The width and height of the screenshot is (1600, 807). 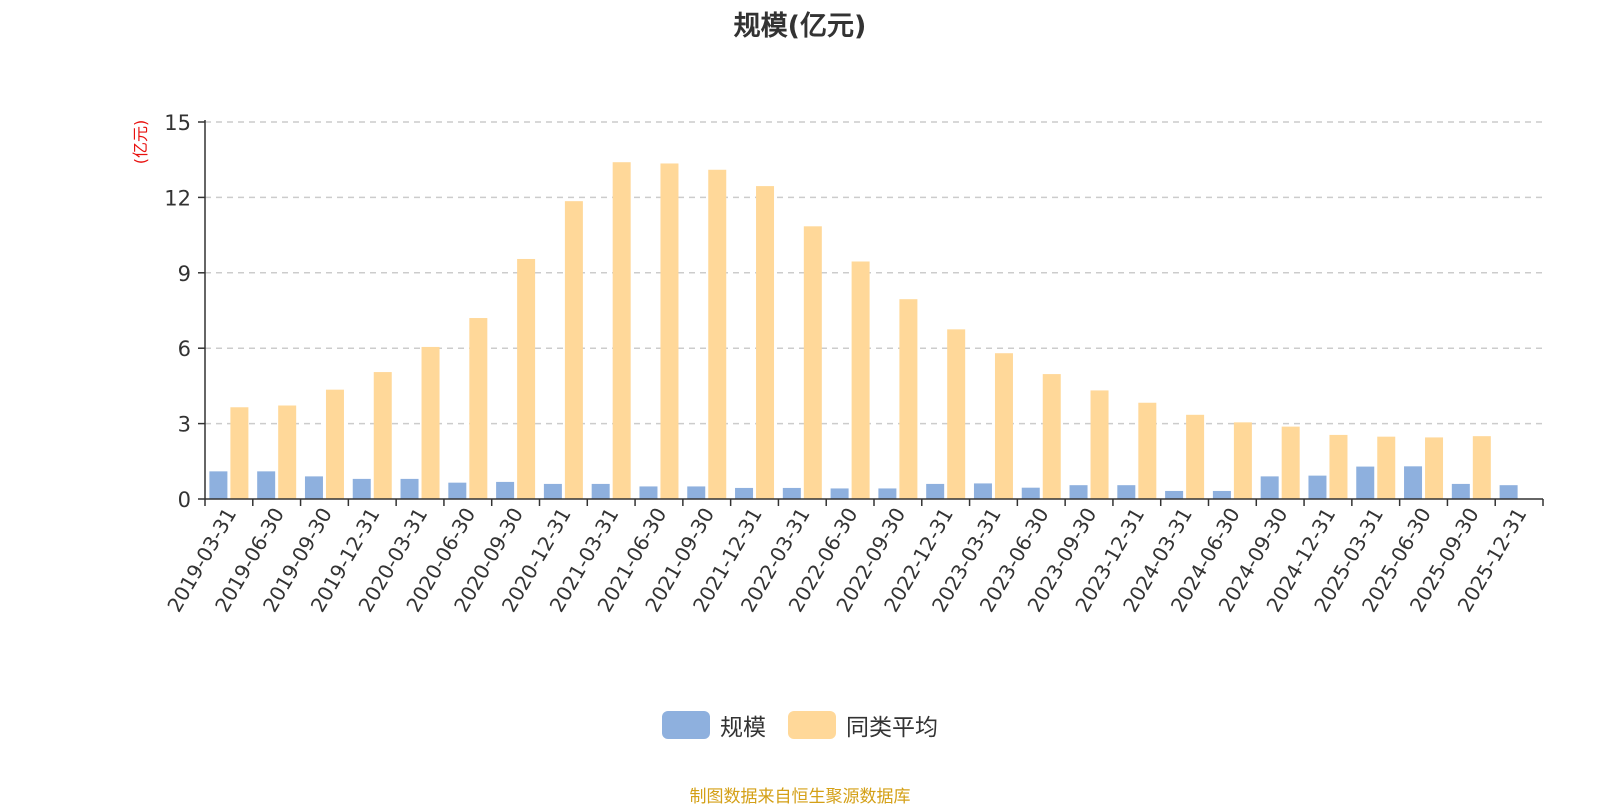 What do you see at coordinates (800, 26) in the screenshot?
I see `chart-title: 规模(亿元)` at bounding box center [800, 26].